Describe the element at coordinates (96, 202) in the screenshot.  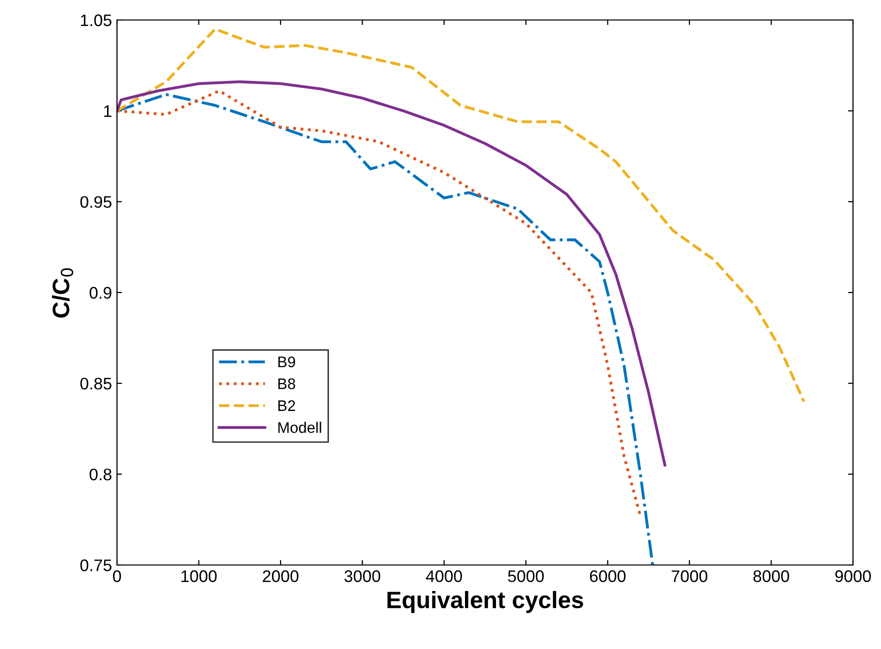
I see `y-tick-label: 0.95` at that location.